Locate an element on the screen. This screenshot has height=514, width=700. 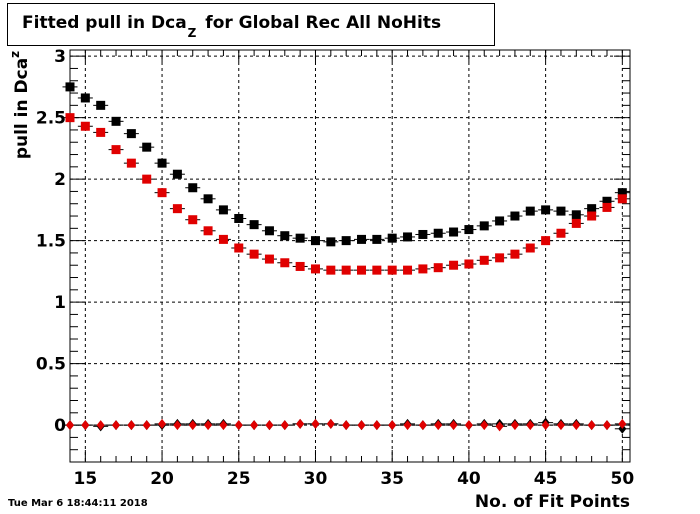
y-tick-label: 0.5 is located at coordinates (51, 365).